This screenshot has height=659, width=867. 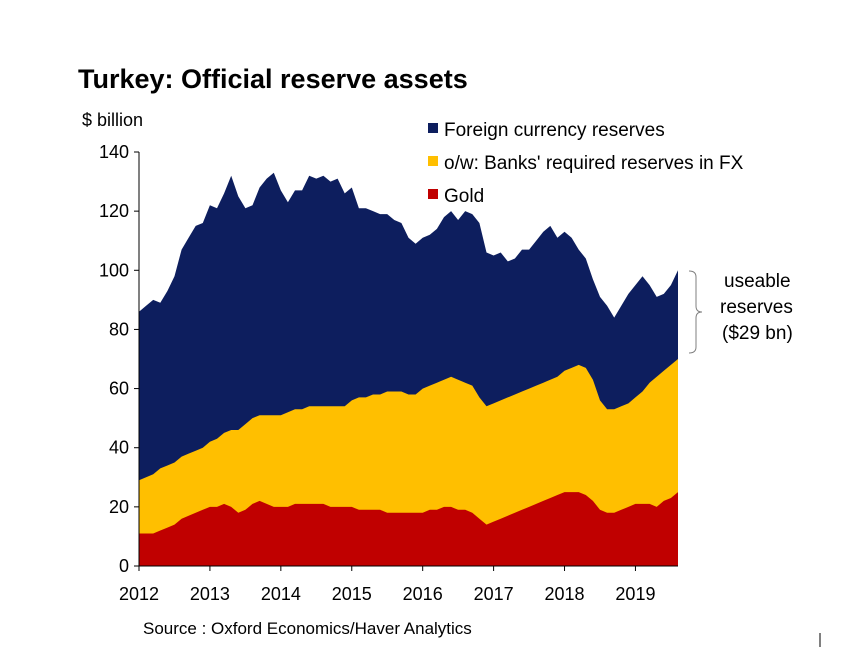 I want to click on x-tick-label-2016: 2016, so click(x=423, y=594).